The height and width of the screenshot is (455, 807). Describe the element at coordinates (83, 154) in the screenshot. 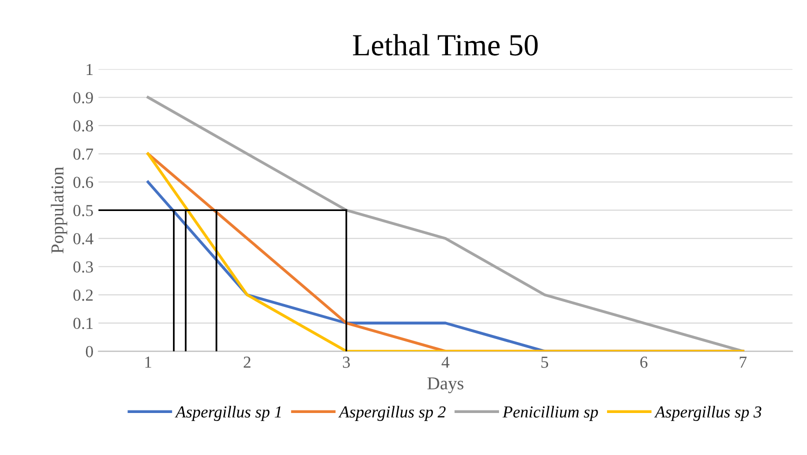

I see `y-tick-label: 0.7` at that location.